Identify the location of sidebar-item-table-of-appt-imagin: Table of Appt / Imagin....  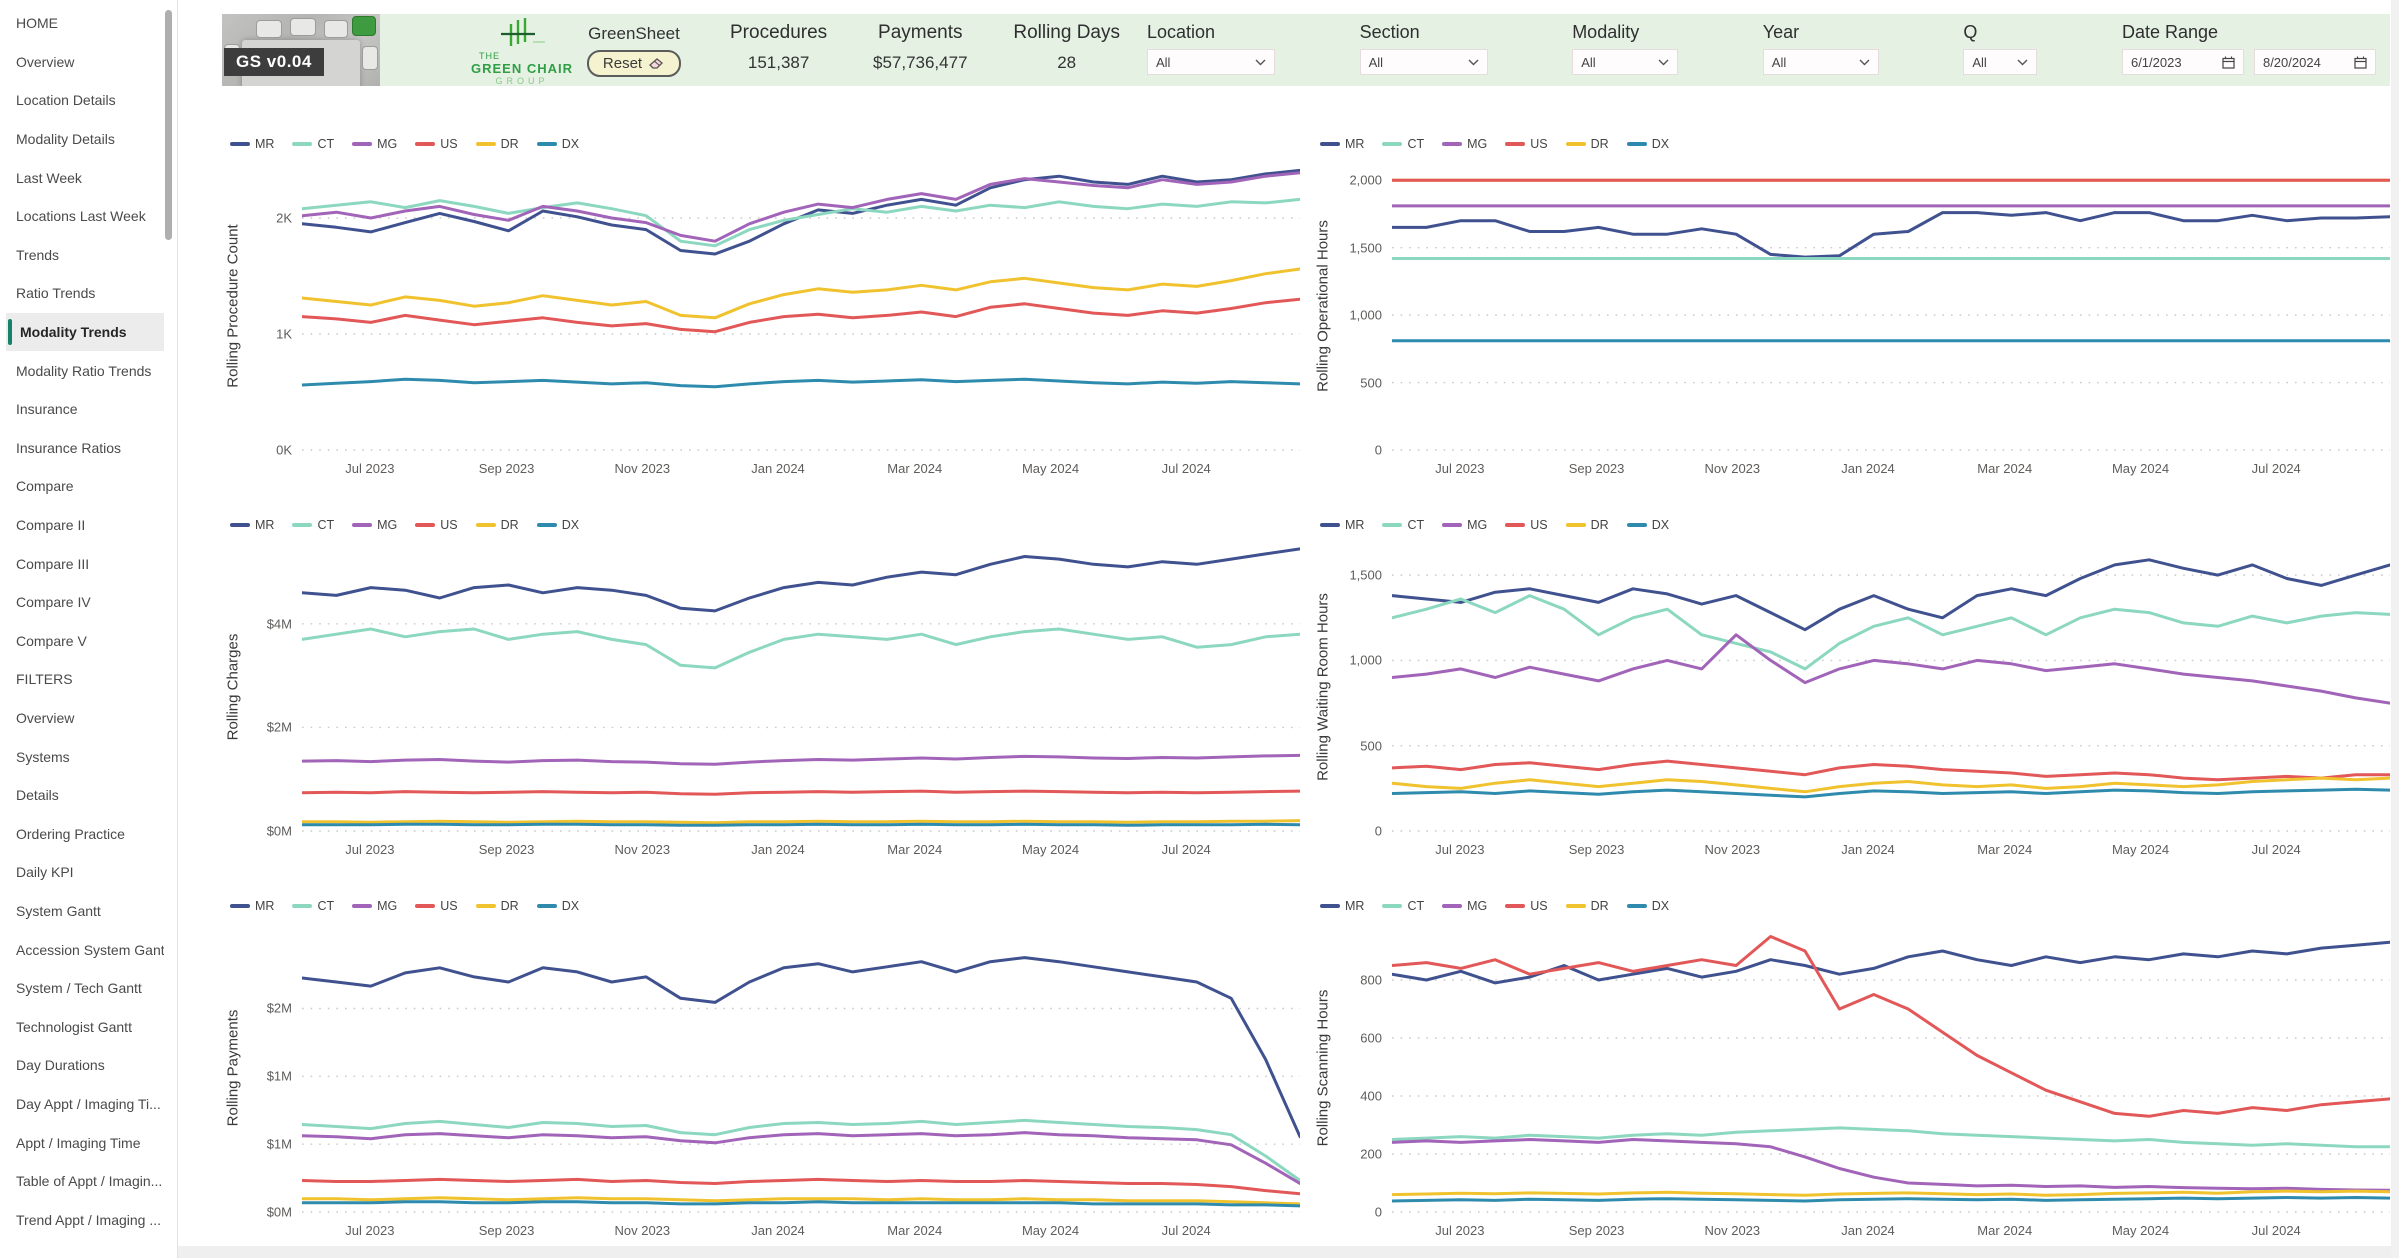
(89, 1181).